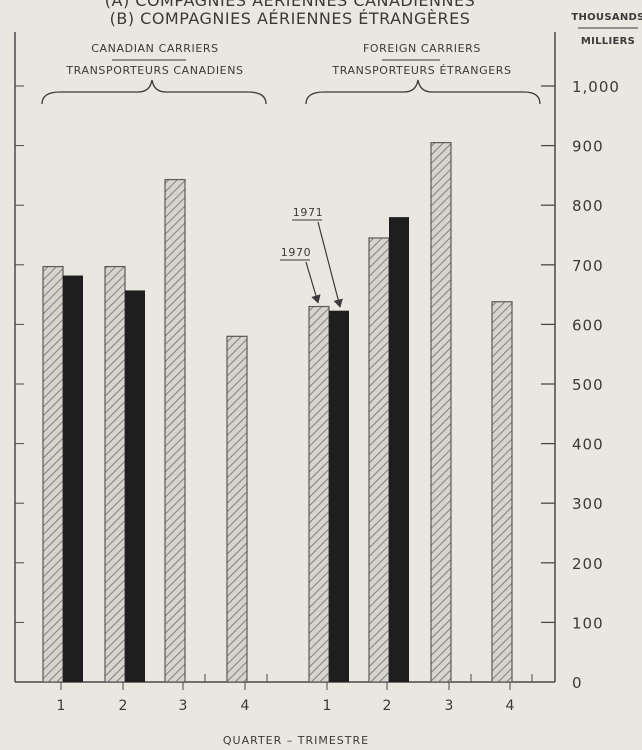  I want to click on y-tick-label-zero: 0, so click(577, 683).